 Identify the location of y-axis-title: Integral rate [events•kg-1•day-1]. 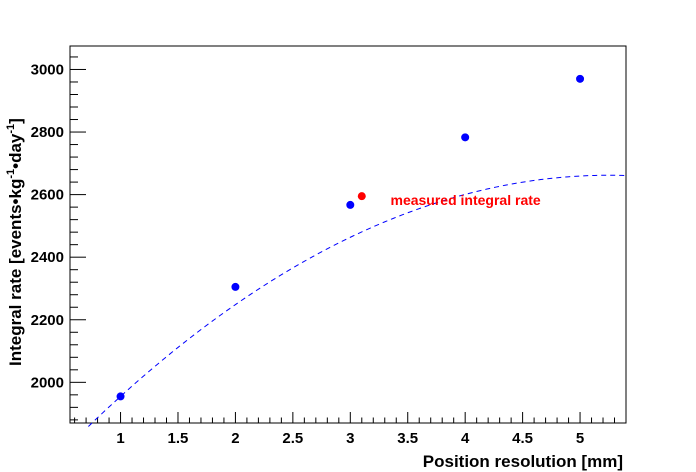
(15, 242).